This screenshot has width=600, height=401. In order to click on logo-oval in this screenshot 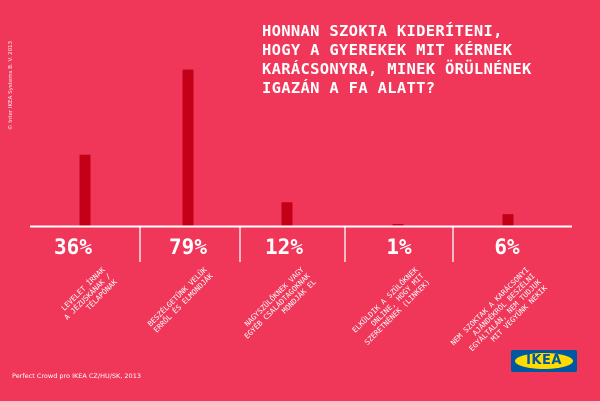, I will do `click(544, 361)`.